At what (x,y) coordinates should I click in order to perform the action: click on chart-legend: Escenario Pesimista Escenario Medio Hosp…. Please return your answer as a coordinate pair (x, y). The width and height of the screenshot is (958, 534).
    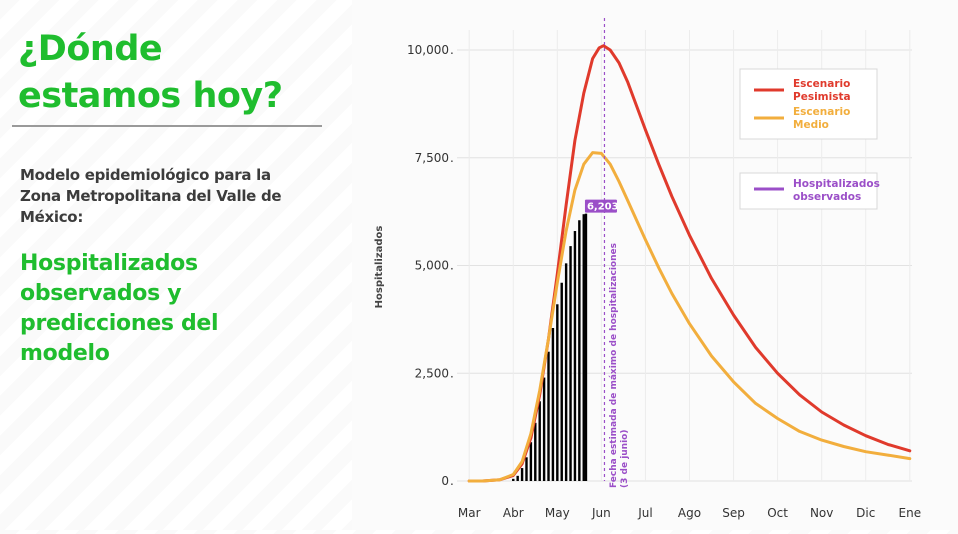
    Looking at the image, I should click on (809, 139).